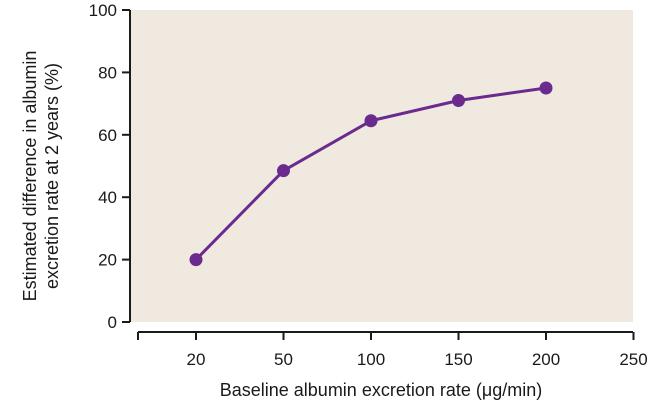 The image size is (652, 407). What do you see at coordinates (107, 260) in the screenshot?
I see `y-tick-label: 20` at bounding box center [107, 260].